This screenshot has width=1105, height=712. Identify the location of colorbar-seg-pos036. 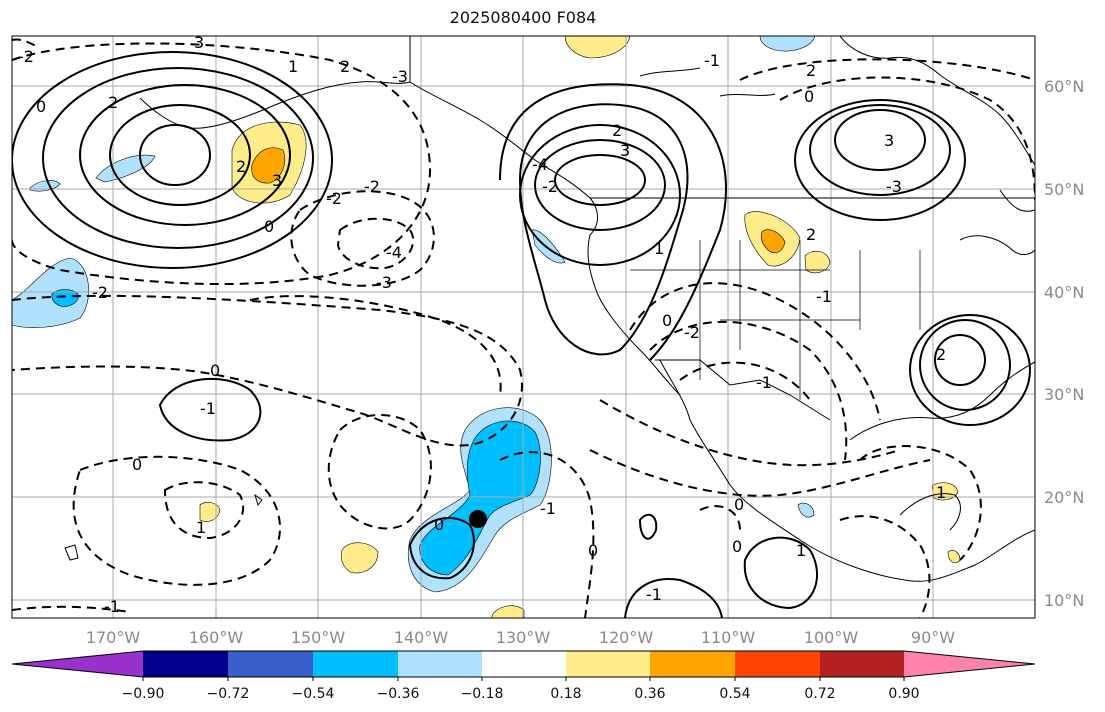
(692, 664).